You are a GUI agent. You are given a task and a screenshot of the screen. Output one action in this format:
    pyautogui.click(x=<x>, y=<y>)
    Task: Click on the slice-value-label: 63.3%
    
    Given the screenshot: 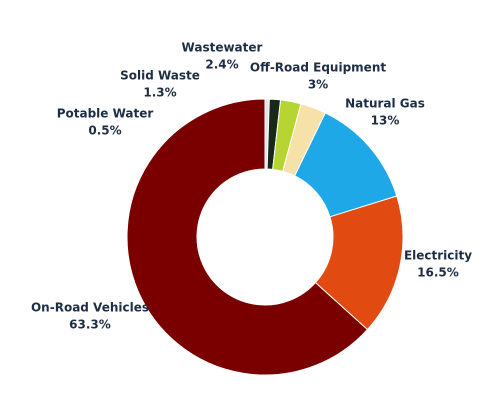 What is the action you would take?
    pyautogui.click(x=90, y=325)
    